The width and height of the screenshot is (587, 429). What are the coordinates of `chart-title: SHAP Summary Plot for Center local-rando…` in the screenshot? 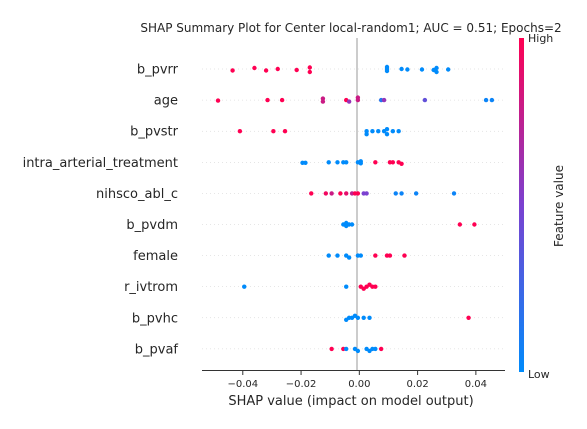 It's located at (350, 28).